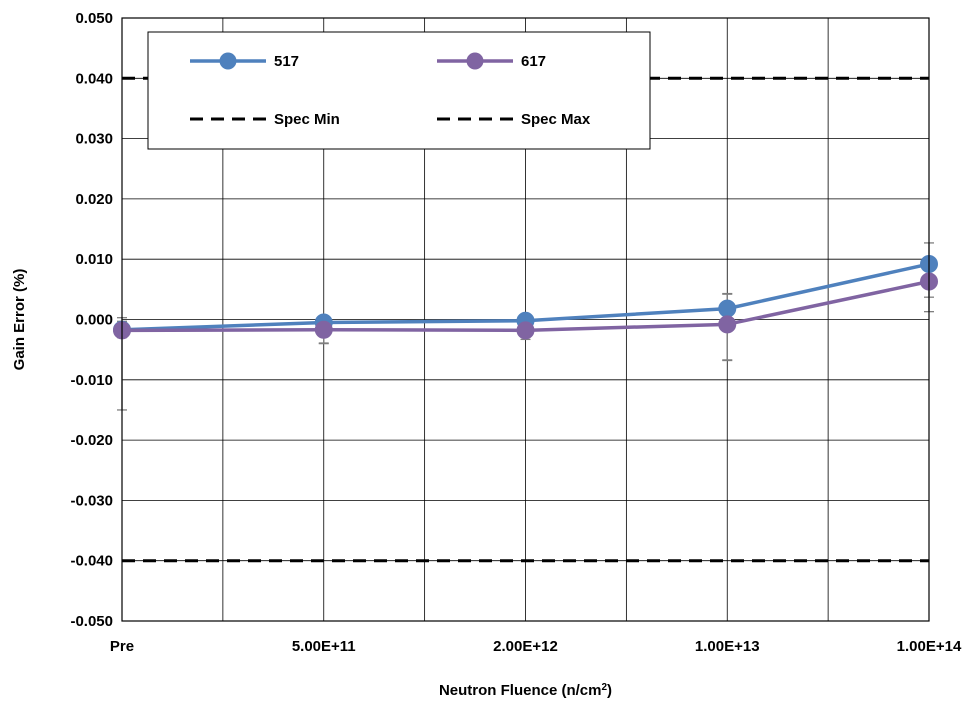 Image resolution: width=977 pixels, height=707 pixels. What do you see at coordinates (556, 119) in the screenshot?
I see `legend-label-spec-max: Spec Max` at bounding box center [556, 119].